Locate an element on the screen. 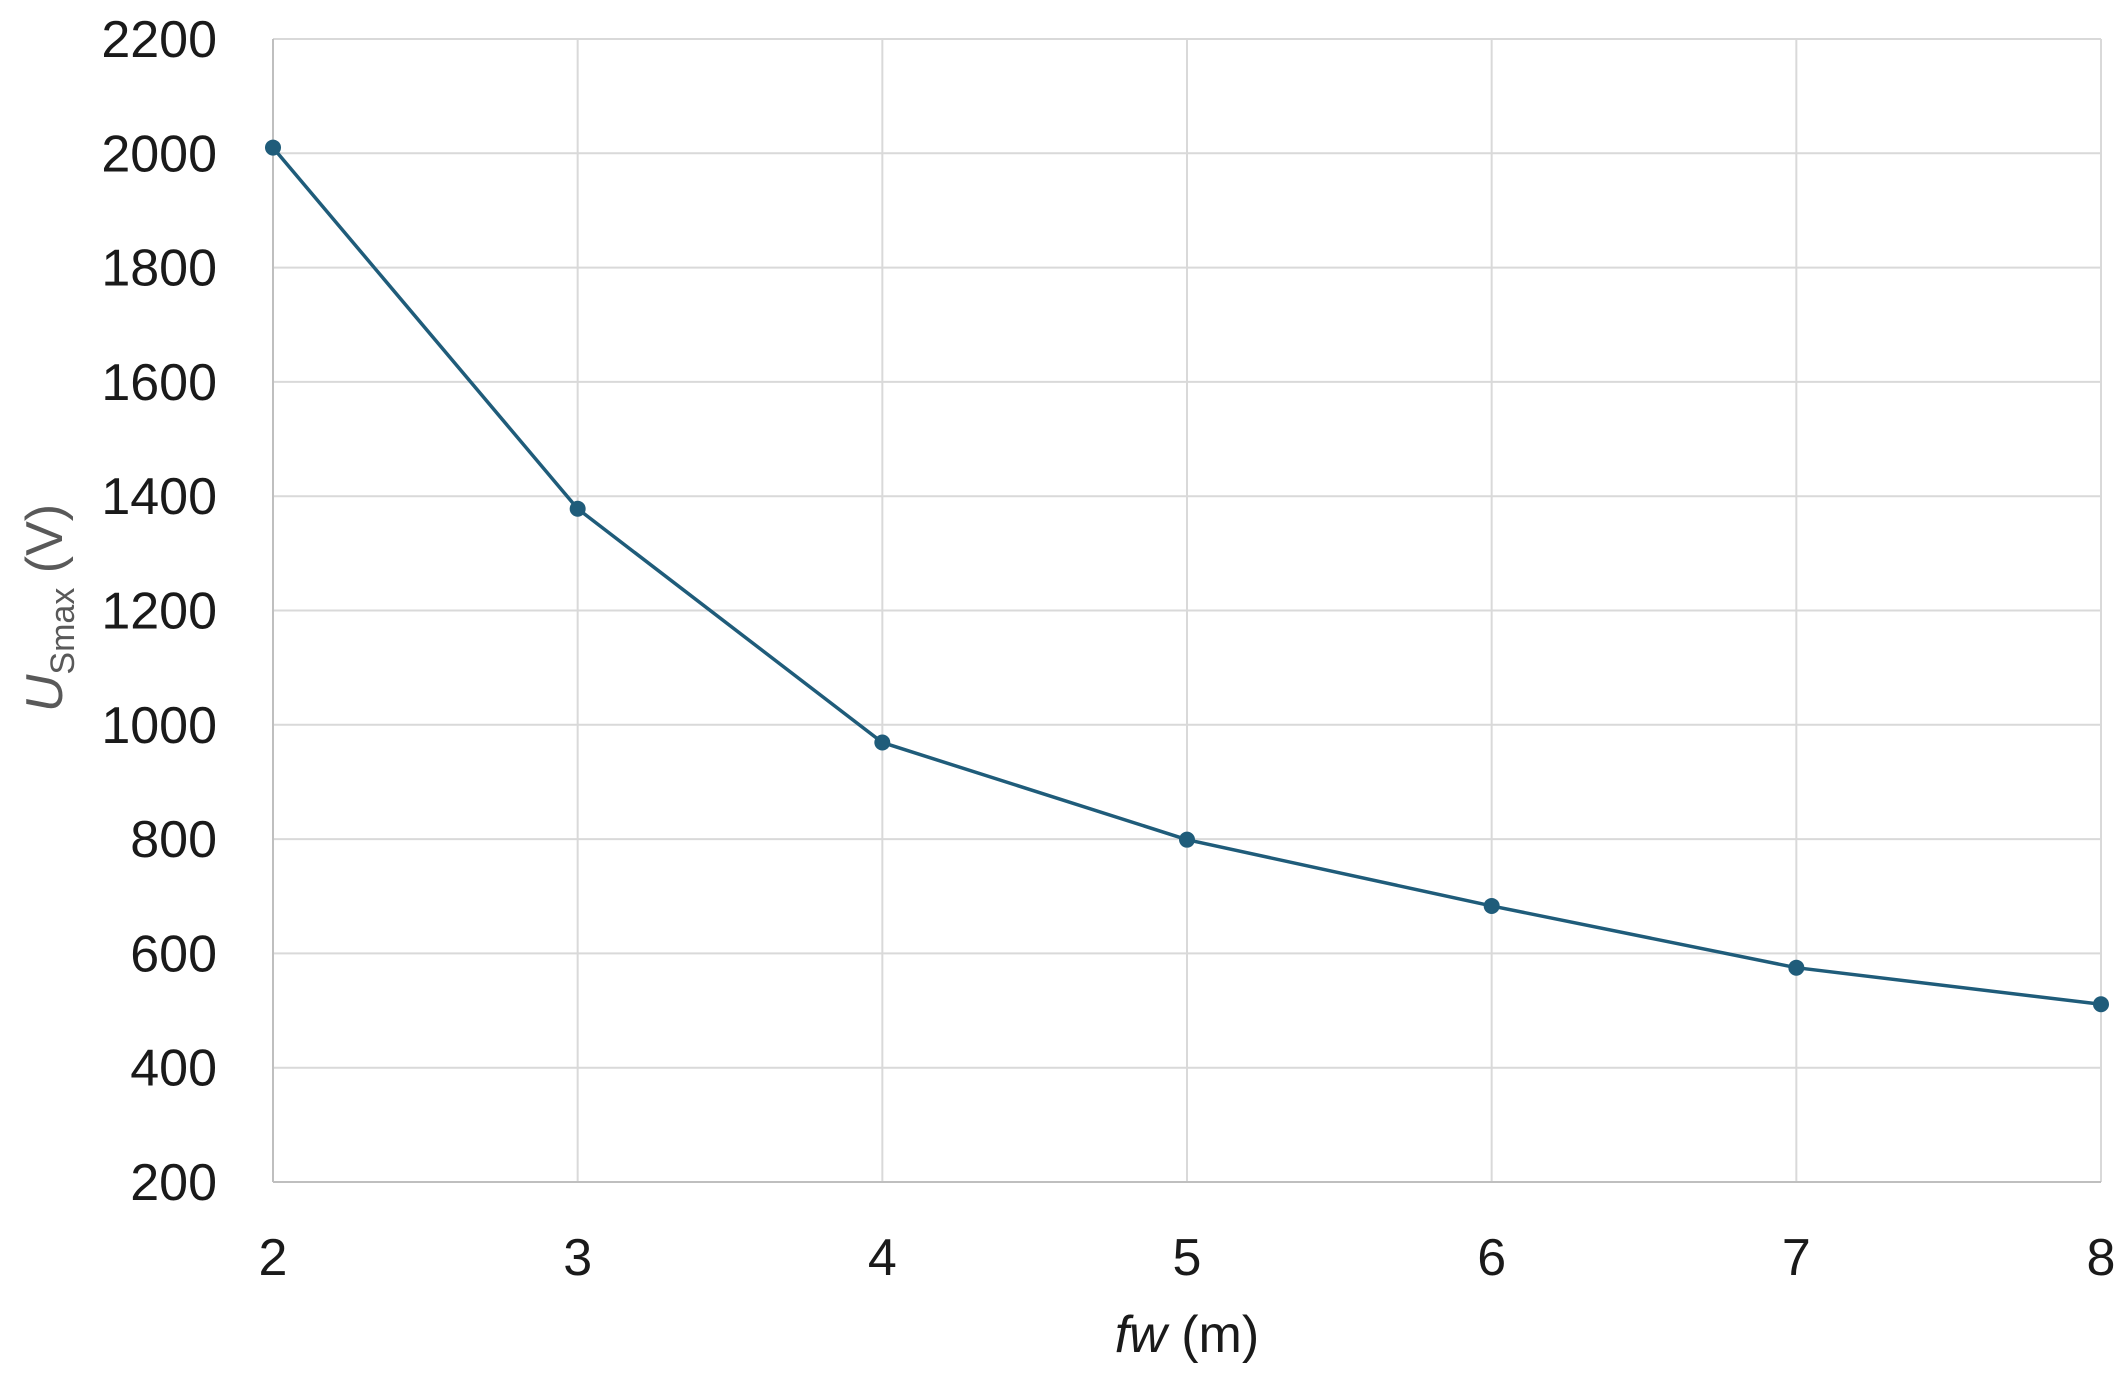  y-axis-title: USmax (V) is located at coordinates (49, 608).